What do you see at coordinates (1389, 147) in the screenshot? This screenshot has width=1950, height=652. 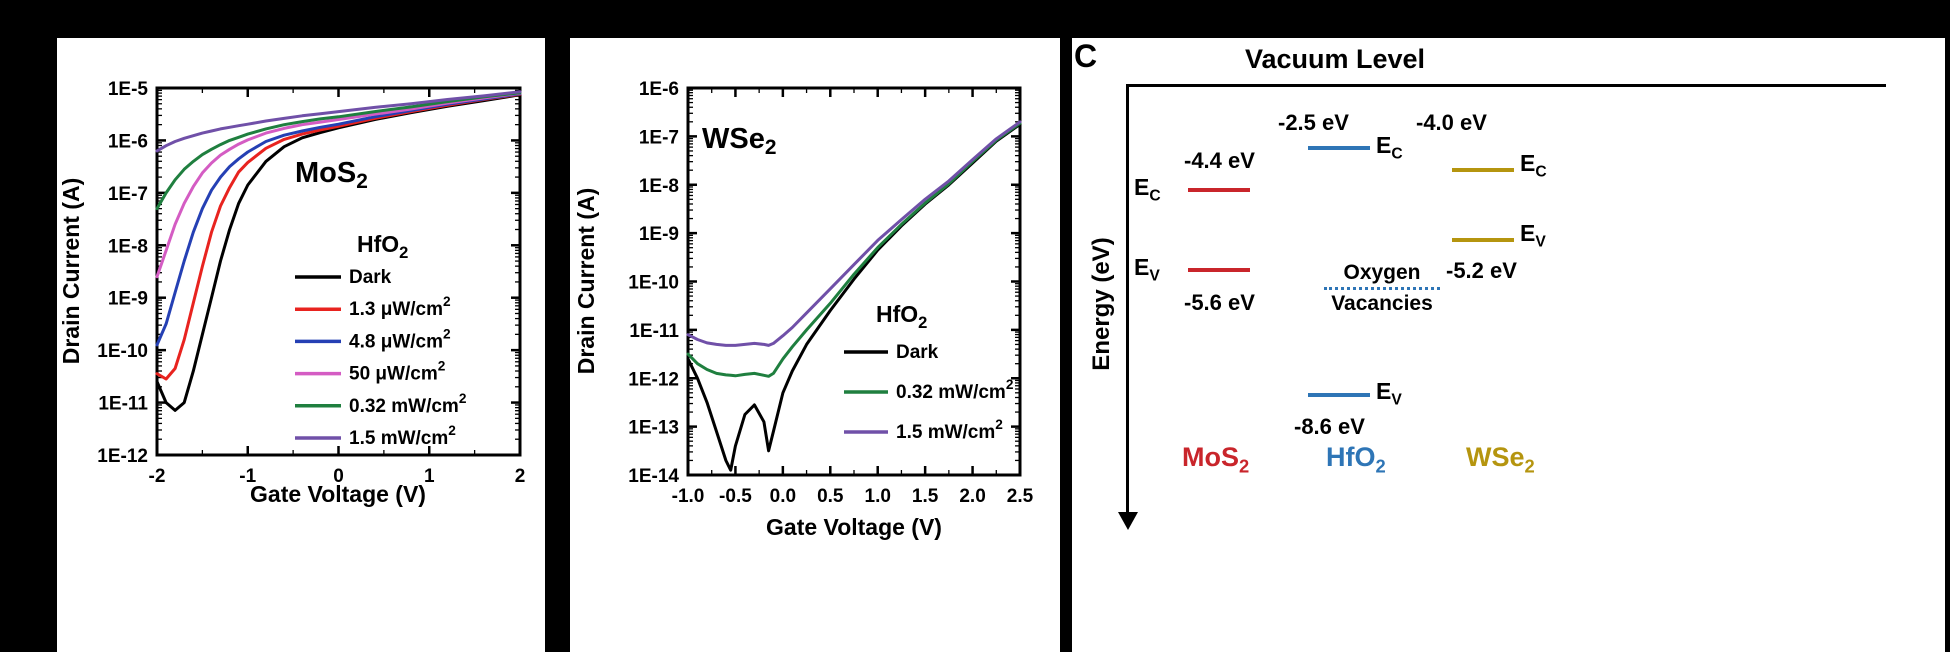 I see `hfo2-ec-symbol: EC` at bounding box center [1389, 147].